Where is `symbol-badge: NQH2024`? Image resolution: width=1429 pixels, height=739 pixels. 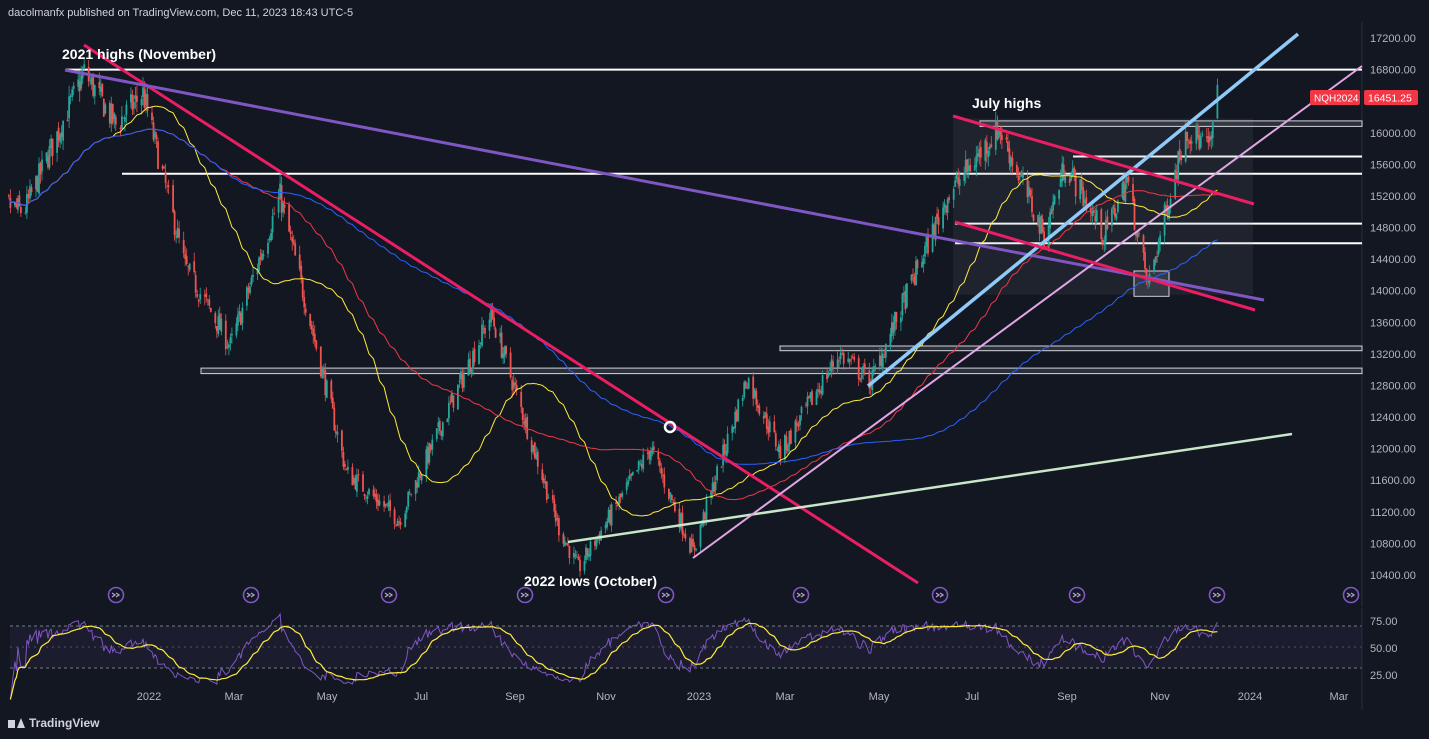 symbol-badge: NQH2024 is located at coordinates (1336, 99).